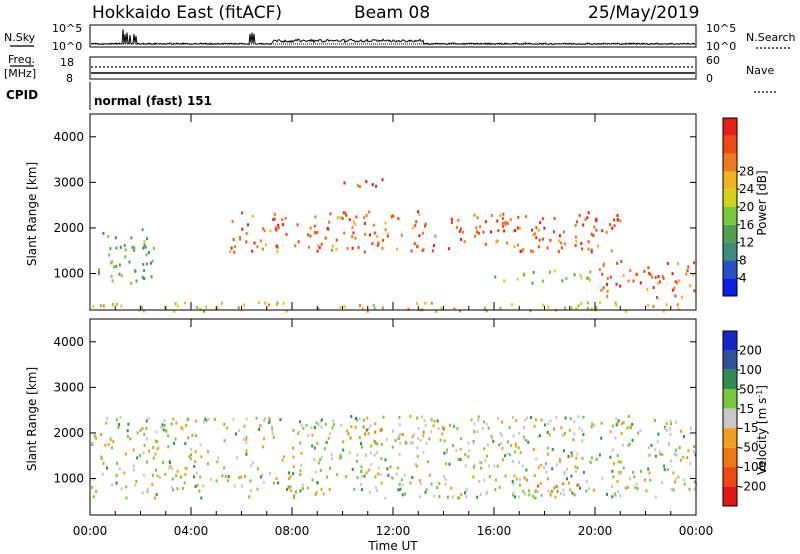  What do you see at coordinates (730, 360) in the screenshot?
I see `colorbar-segment` at bounding box center [730, 360].